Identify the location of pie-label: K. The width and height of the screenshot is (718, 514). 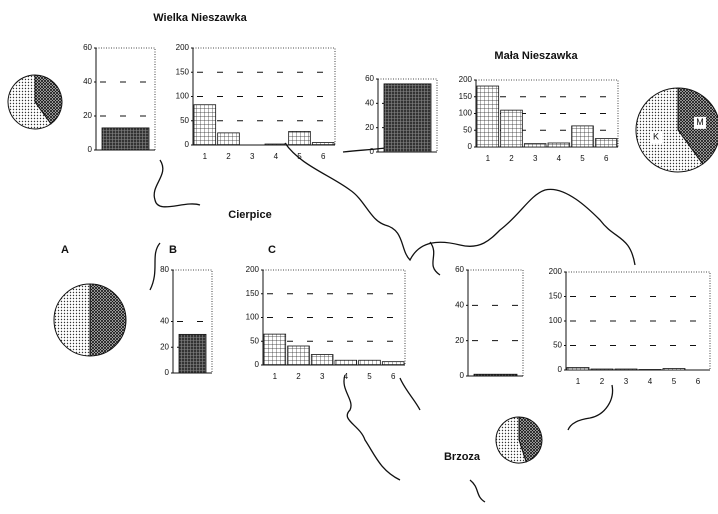
(656, 137).